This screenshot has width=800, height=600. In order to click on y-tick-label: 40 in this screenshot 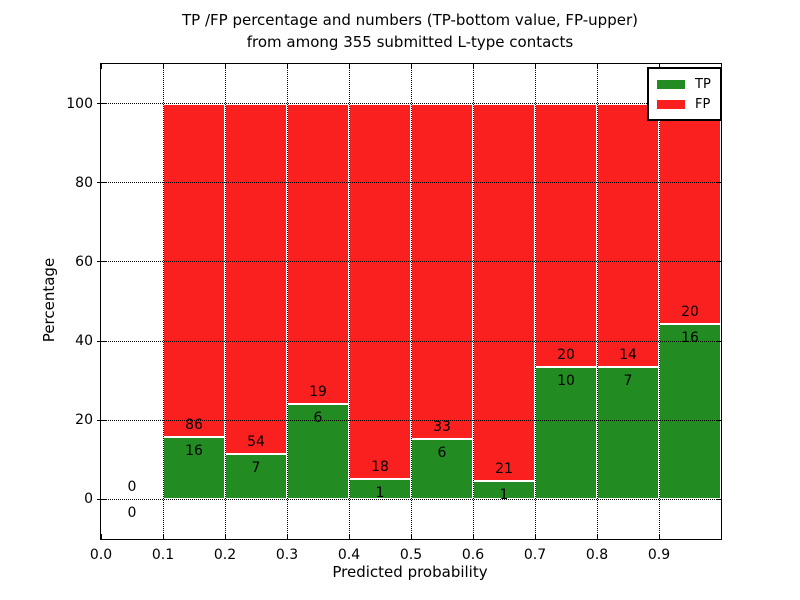, I will do `click(84, 341)`.